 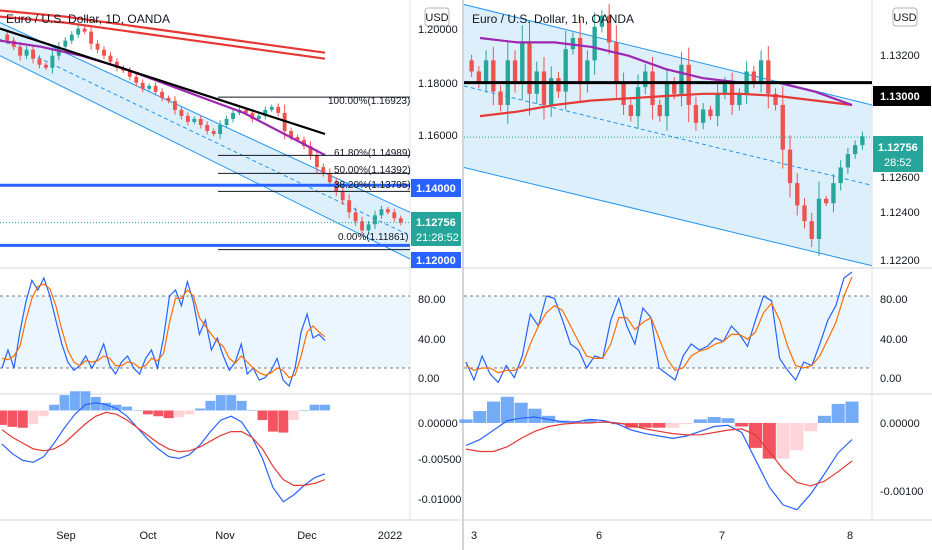 I want to click on fib-label-618: 61.80%(1.14989), so click(x=372, y=153).